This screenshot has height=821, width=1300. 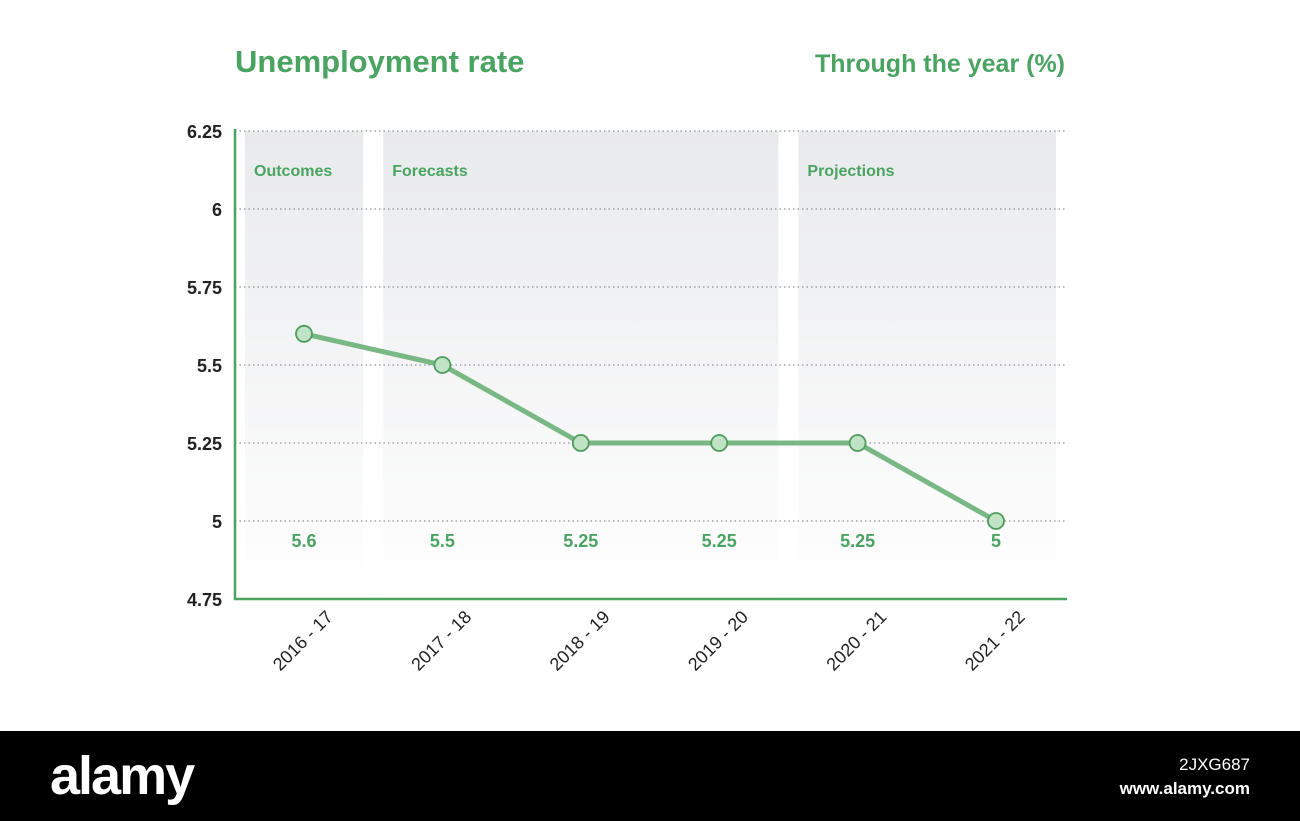 What do you see at coordinates (379, 61) in the screenshot?
I see `chart-title: Unemployment rate` at bounding box center [379, 61].